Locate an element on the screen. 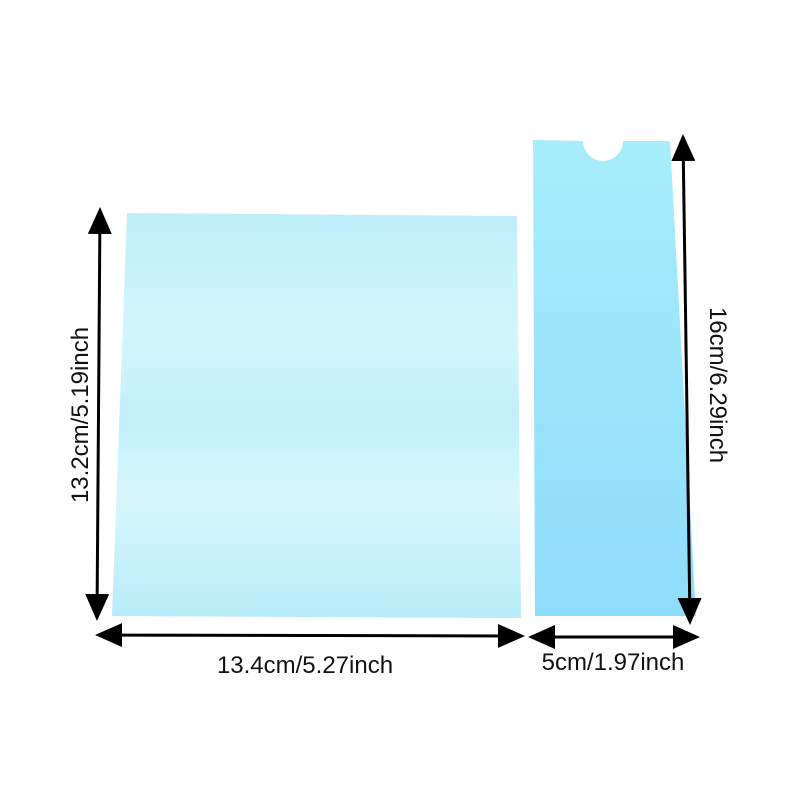 This screenshot has height=800, width=800. left-height-arrow is located at coordinates (98, 414).